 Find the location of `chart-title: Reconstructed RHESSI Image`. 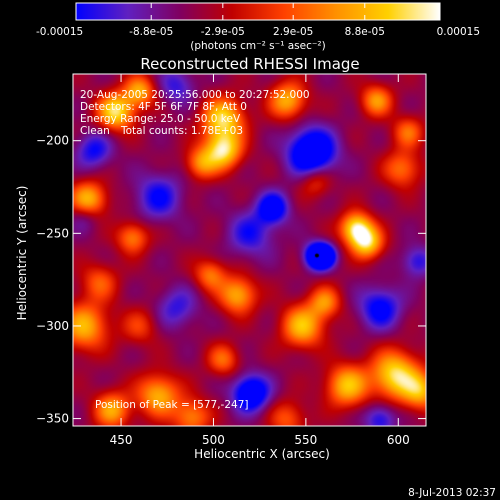

chart-title: Reconstructed RHESSI Image is located at coordinates (249, 64).